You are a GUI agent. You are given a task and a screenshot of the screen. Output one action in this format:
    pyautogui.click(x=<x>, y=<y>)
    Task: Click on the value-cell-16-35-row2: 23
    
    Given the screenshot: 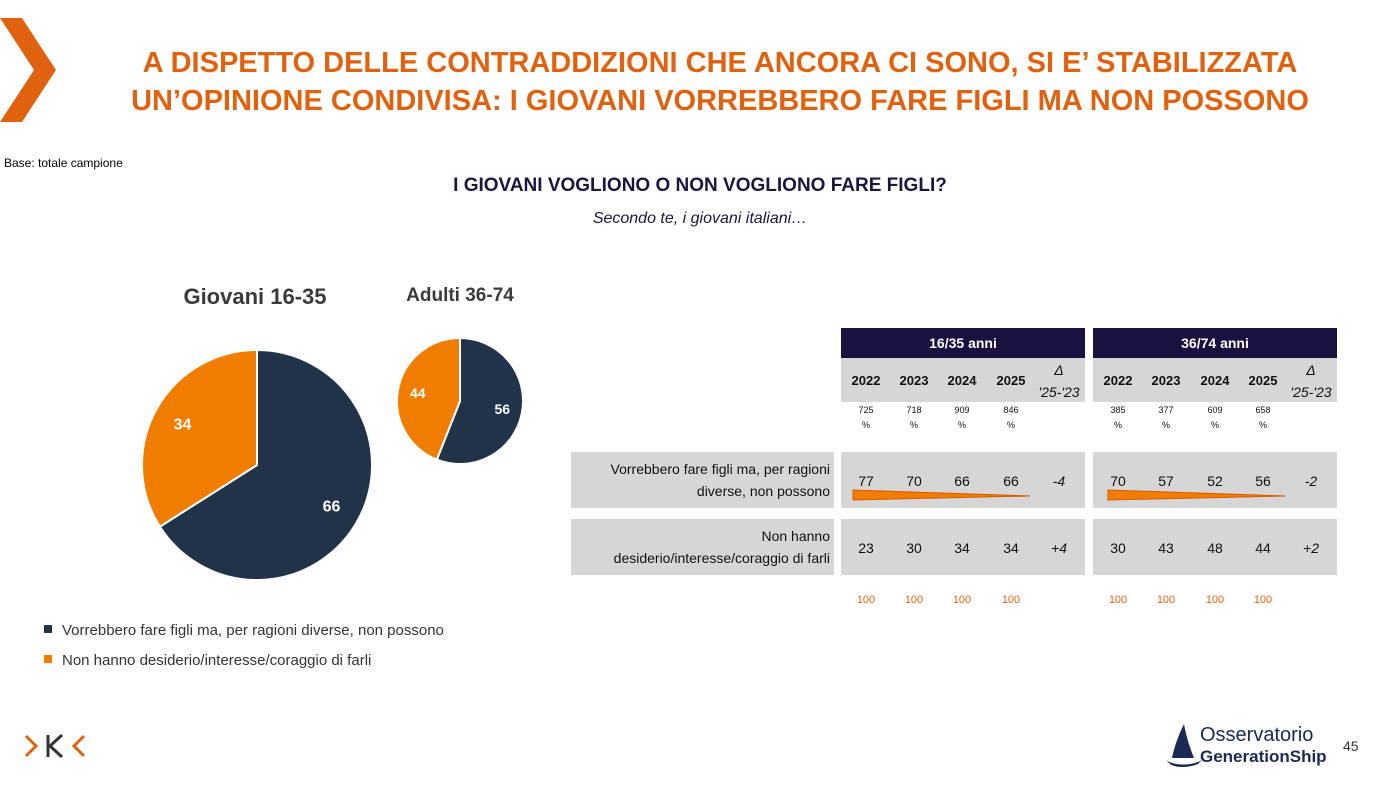 What is the action you would take?
    pyautogui.click(x=866, y=548)
    